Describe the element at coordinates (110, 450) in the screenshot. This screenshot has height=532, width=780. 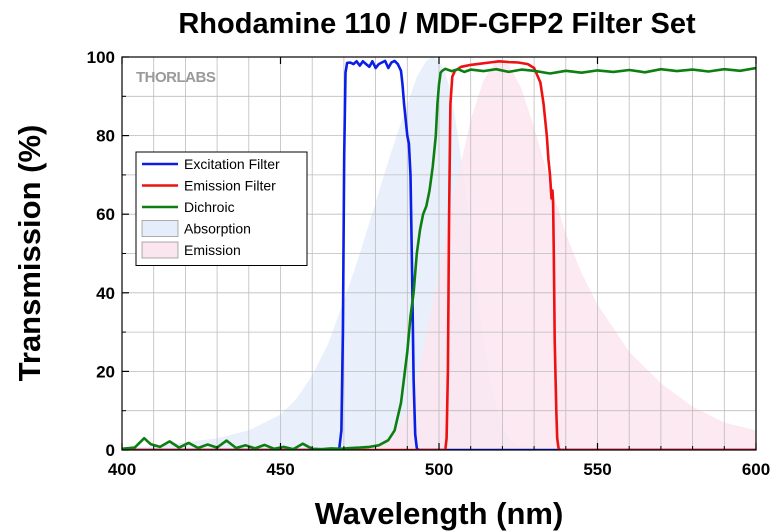
I see `y-tick-label: 0` at that location.